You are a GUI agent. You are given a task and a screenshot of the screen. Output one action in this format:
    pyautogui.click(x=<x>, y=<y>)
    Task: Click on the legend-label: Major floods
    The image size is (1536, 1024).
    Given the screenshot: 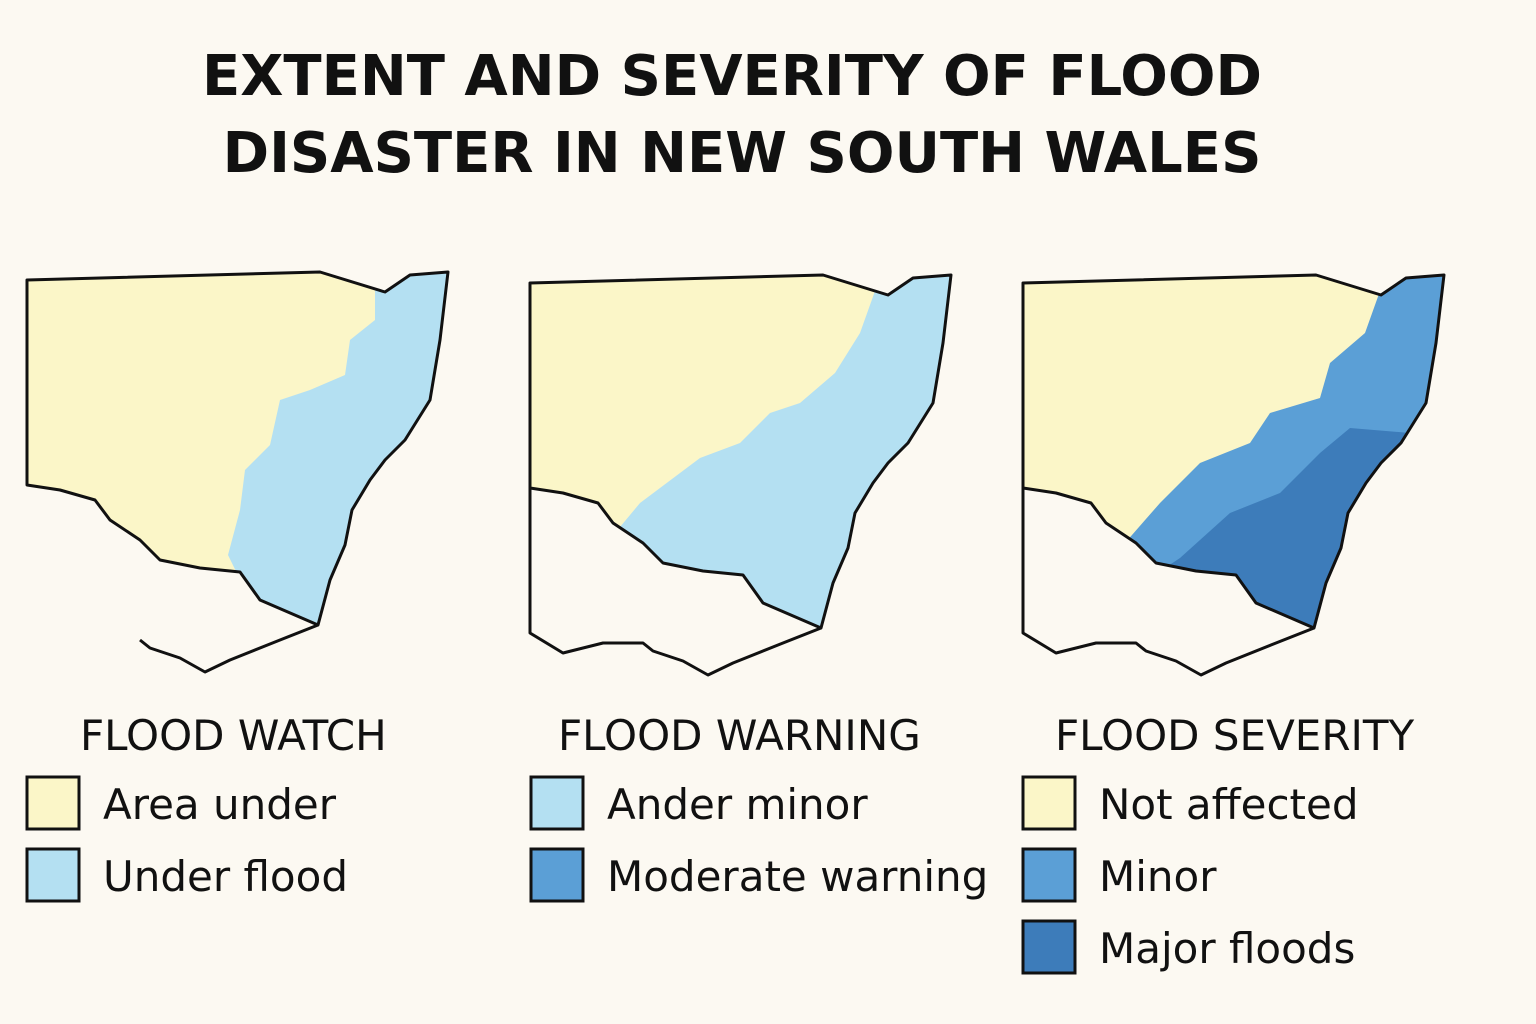 What is the action you would take?
    pyautogui.click(x=1227, y=948)
    